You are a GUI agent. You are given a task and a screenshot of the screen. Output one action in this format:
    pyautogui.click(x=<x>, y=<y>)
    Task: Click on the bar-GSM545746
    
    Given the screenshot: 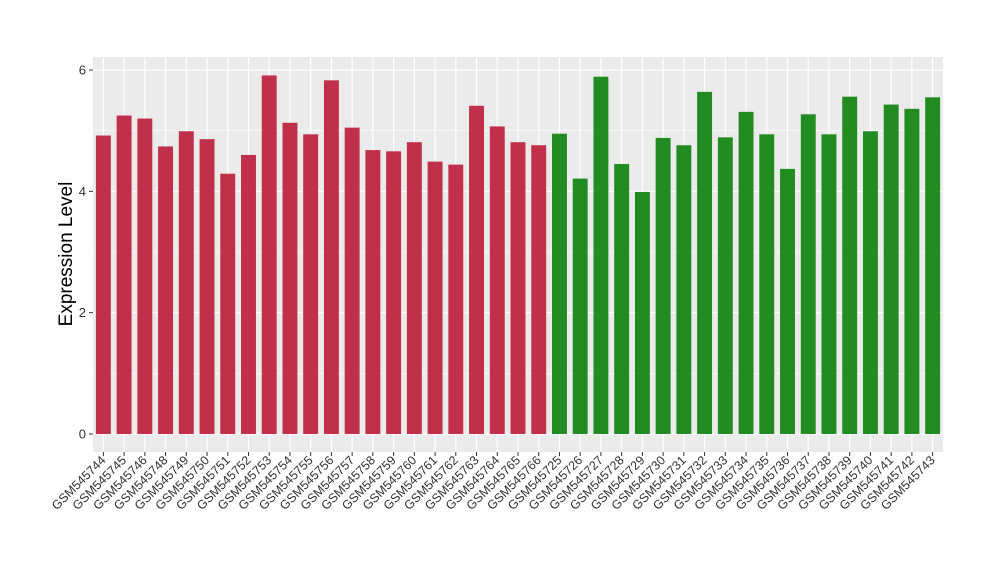 What is the action you would take?
    pyautogui.click(x=145, y=276)
    